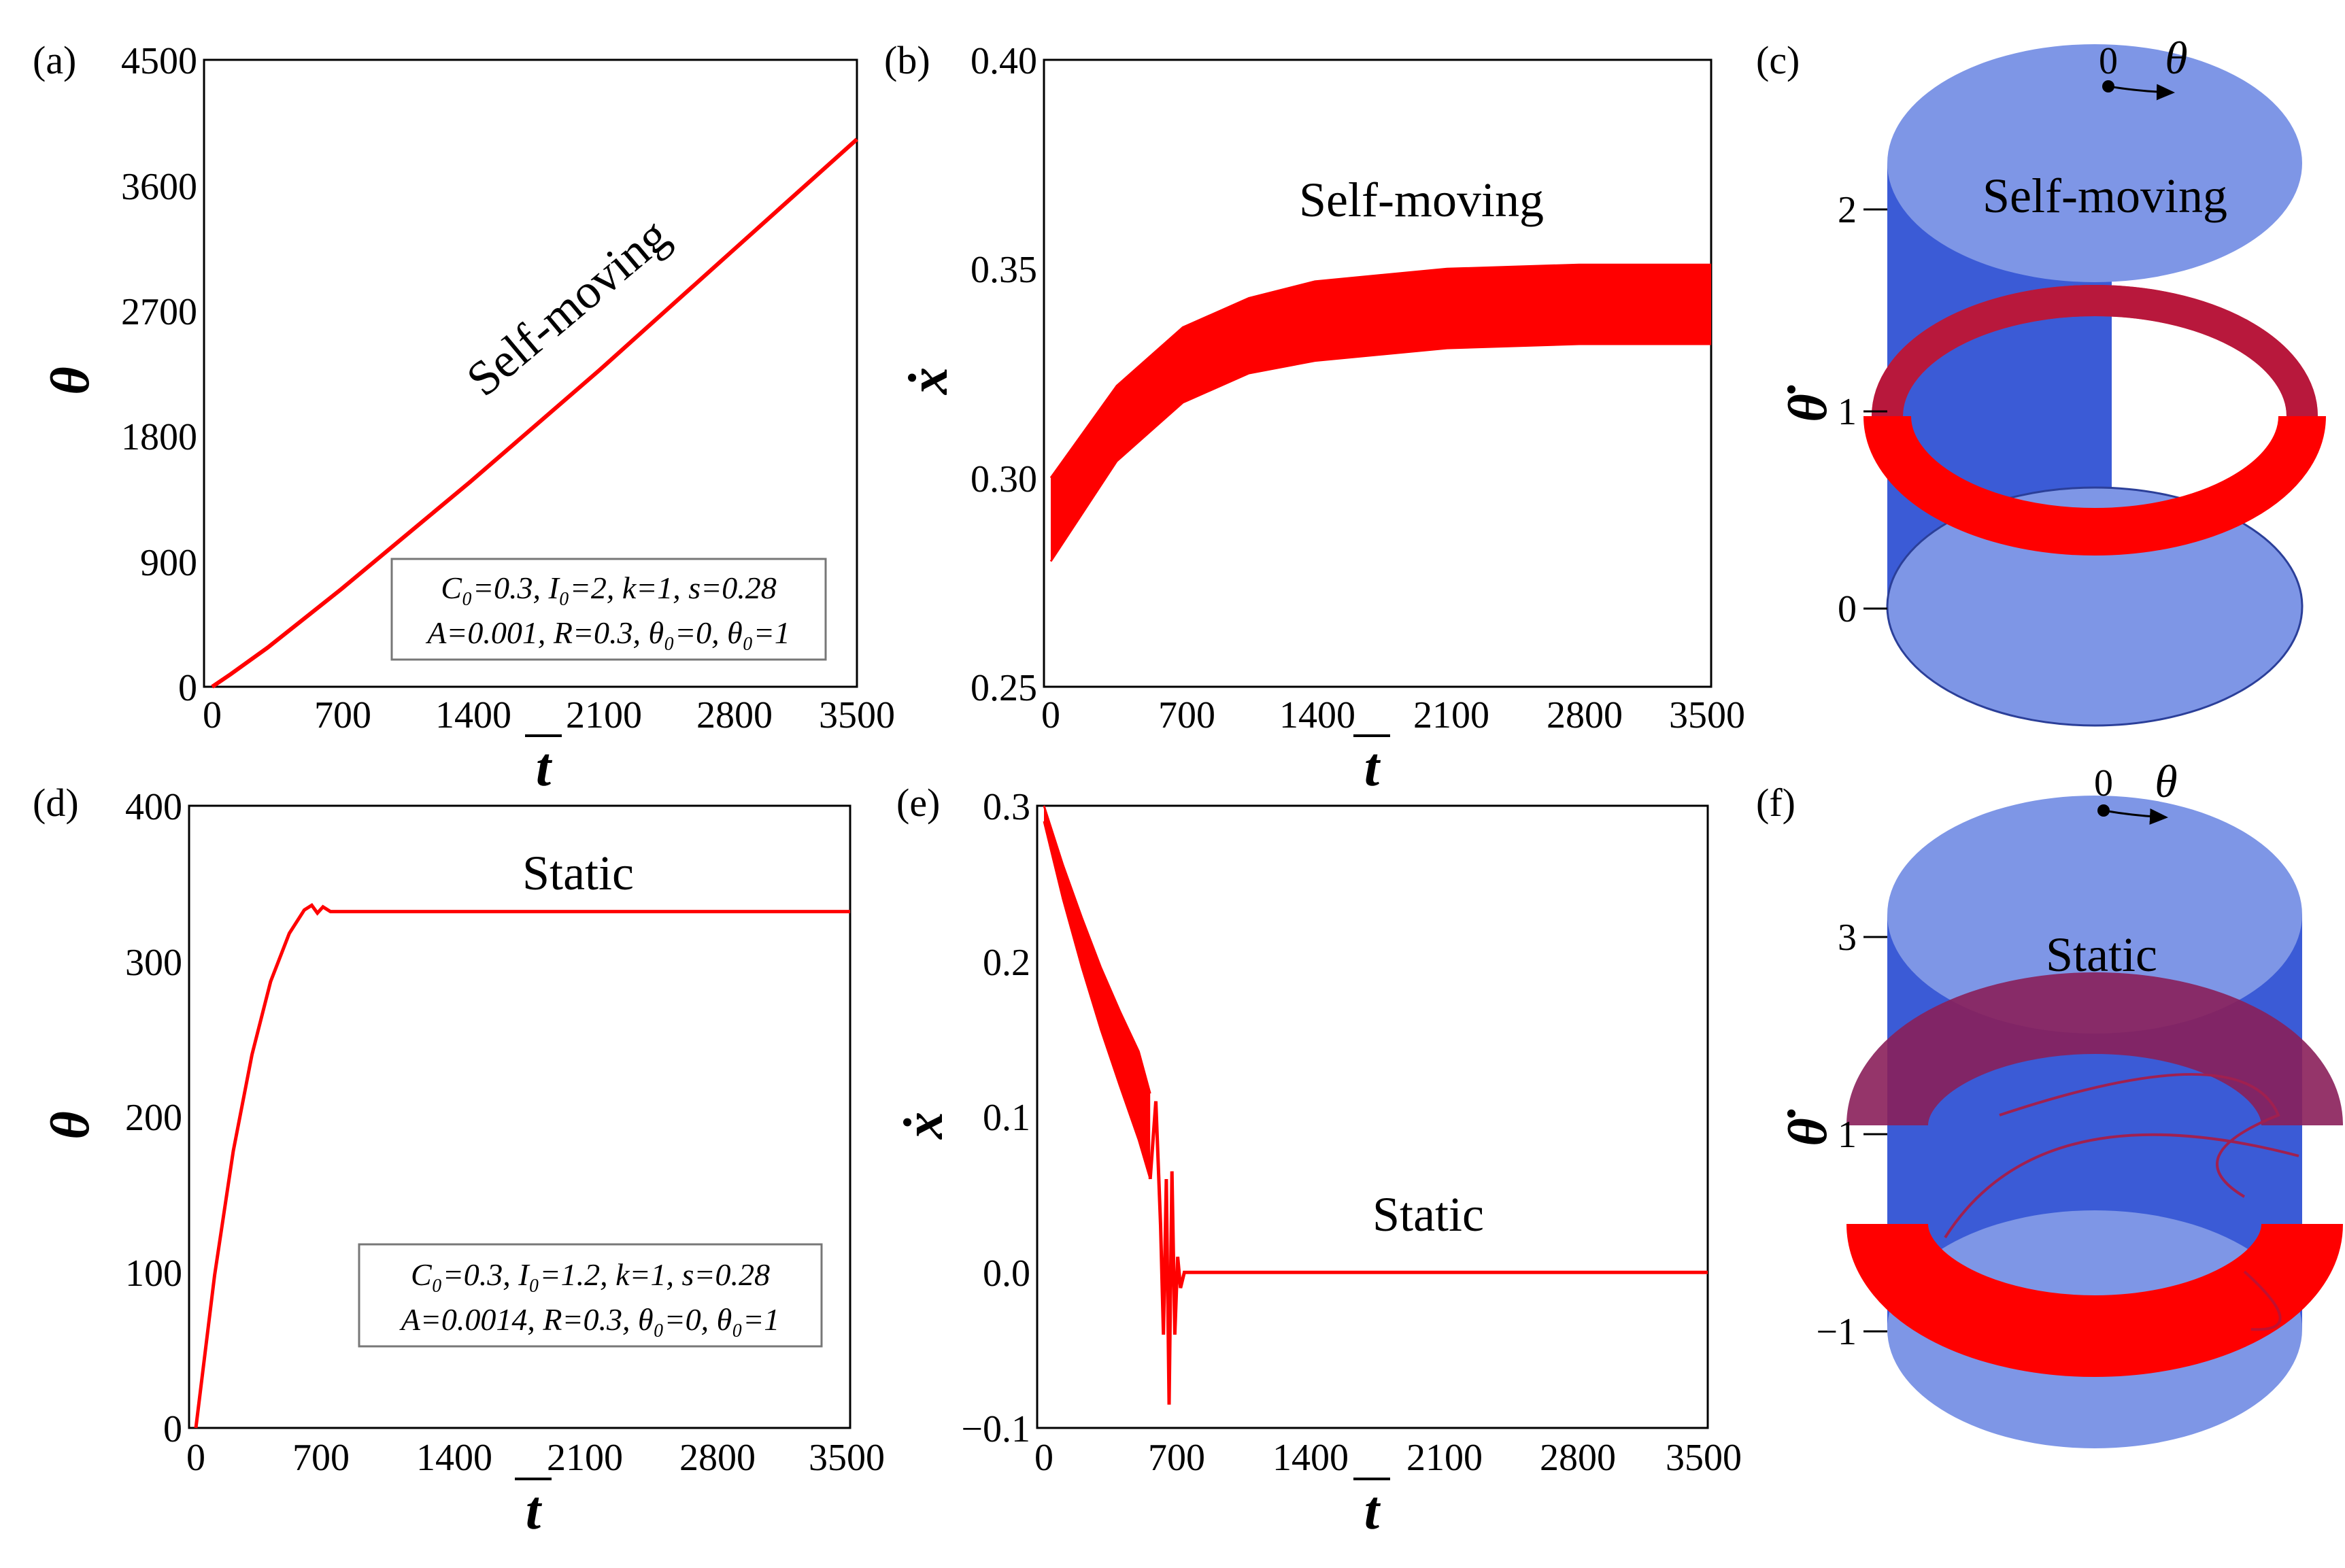  I want to click on panel-a-xtick-5: 3500, so click(857, 715).